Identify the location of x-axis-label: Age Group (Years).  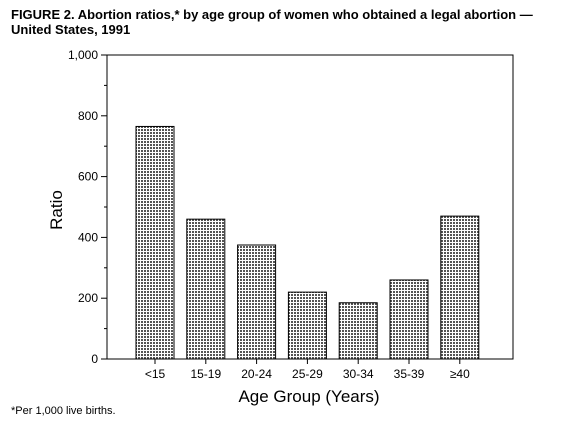
(308, 396).